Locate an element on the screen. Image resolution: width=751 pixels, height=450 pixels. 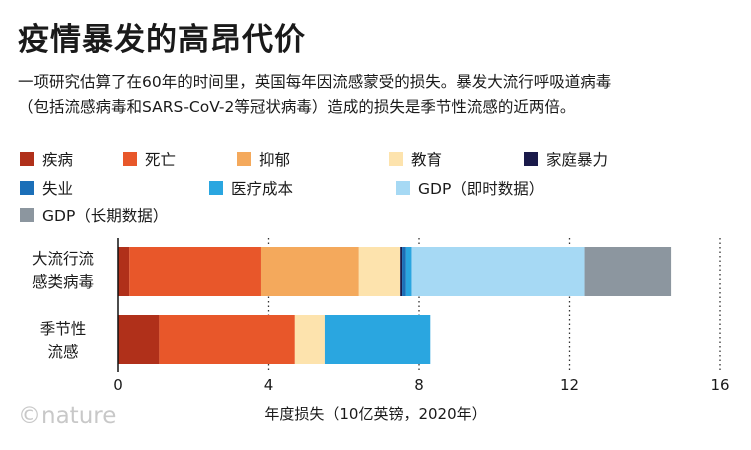
subtitle-line-2: （包括流感病毒和SARS-CoV-2等冠状病毒）造成的损失是季节性流感的近两倍。 is located at coordinates (297, 107).